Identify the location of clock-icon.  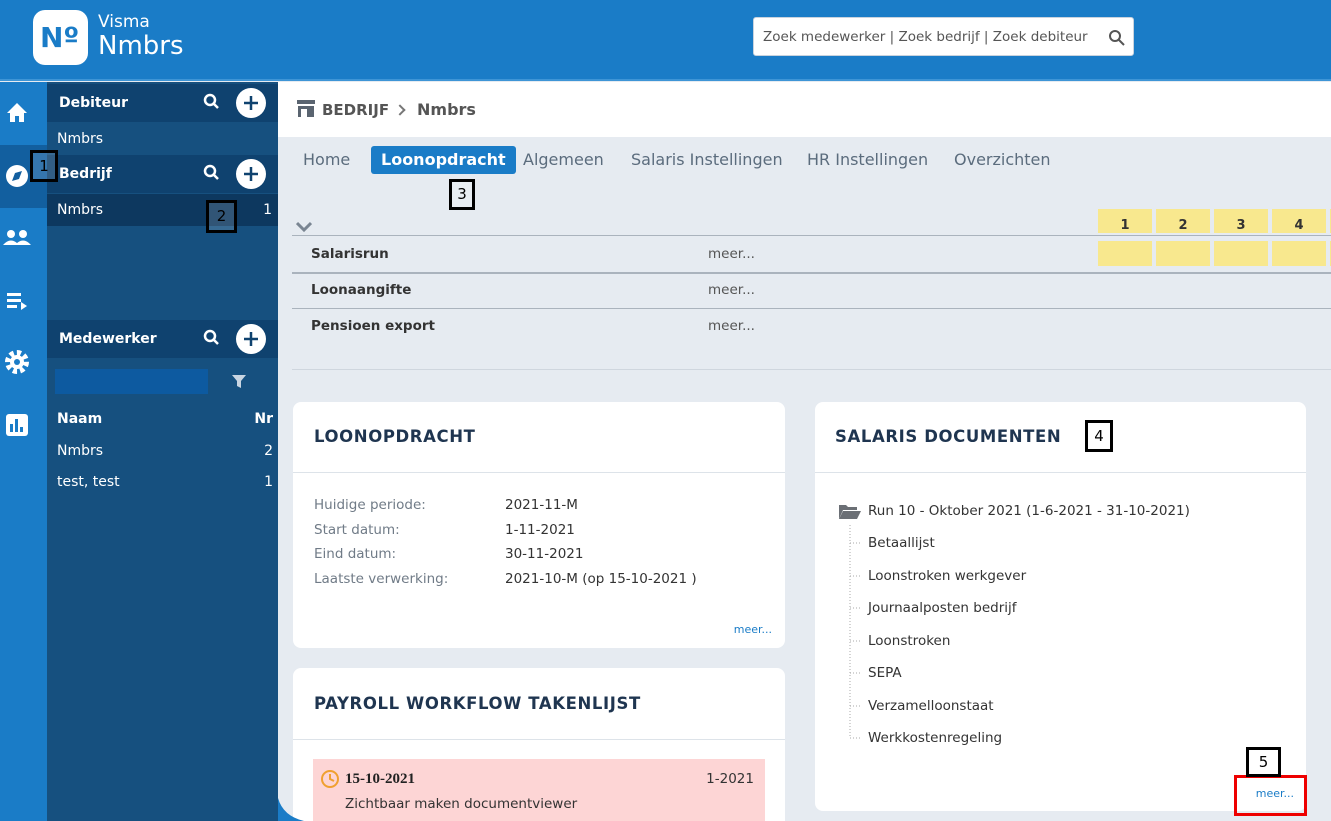
(330, 779).